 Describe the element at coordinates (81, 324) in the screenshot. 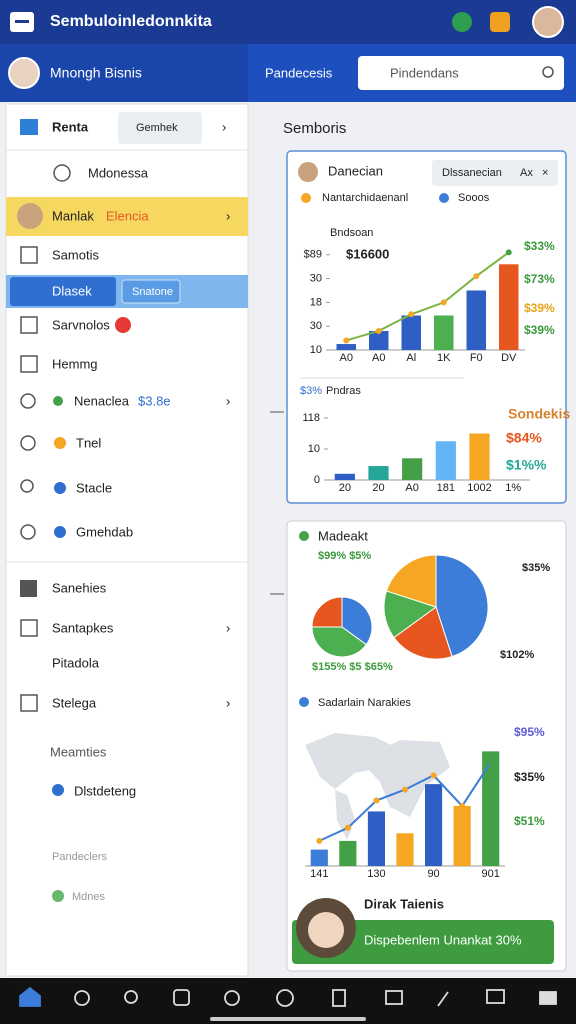

I see `sidebar-item: Sarvnolos` at that location.